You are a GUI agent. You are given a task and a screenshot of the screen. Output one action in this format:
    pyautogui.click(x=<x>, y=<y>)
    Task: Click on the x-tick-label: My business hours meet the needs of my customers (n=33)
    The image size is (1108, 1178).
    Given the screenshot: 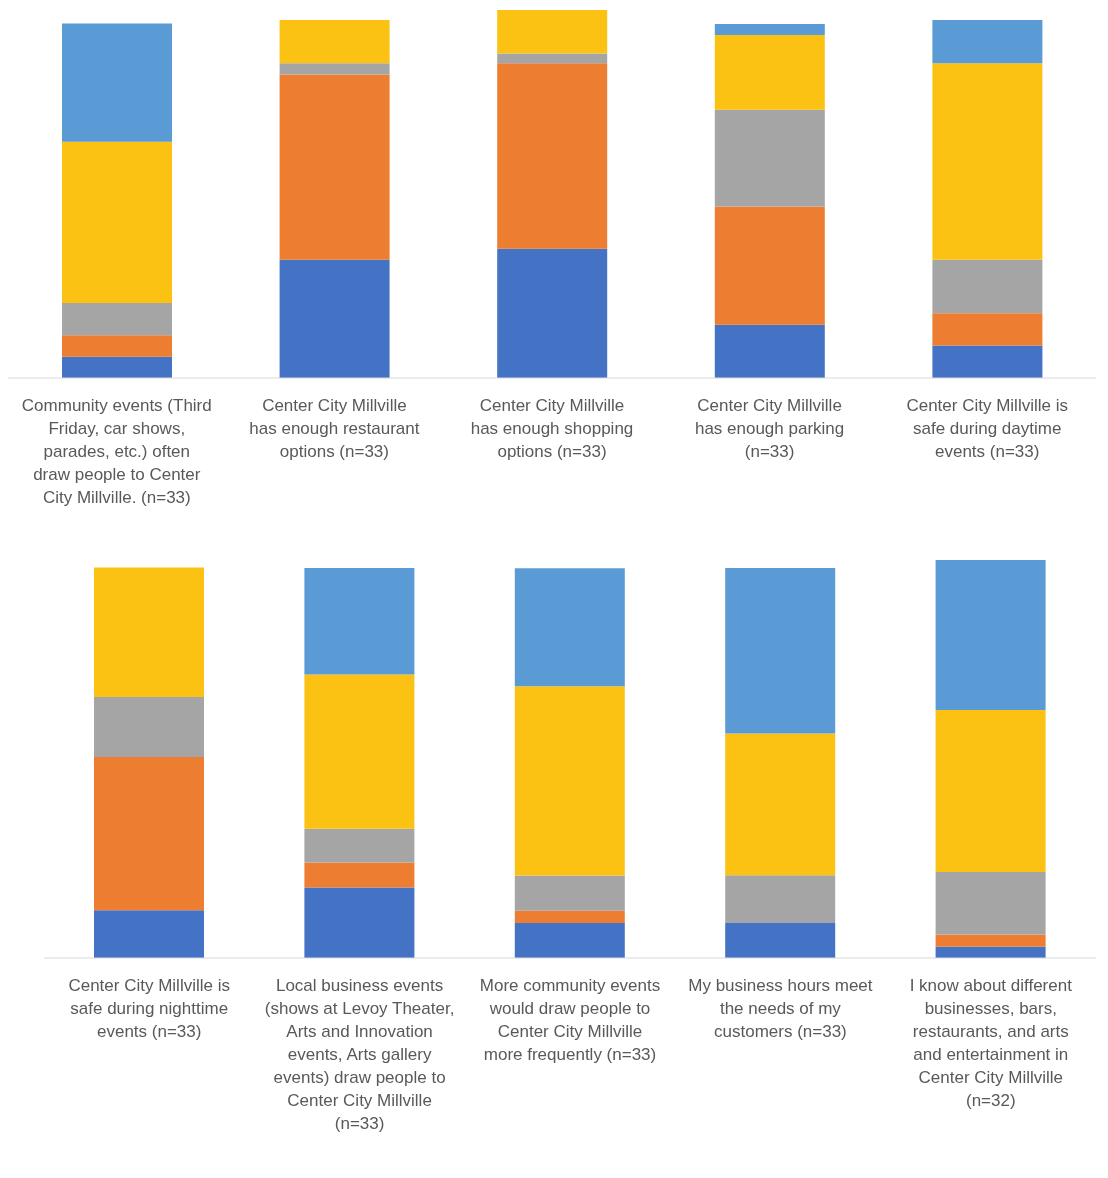 What is the action you would take?
    pyautogui.click(x=780, y=1008)
    